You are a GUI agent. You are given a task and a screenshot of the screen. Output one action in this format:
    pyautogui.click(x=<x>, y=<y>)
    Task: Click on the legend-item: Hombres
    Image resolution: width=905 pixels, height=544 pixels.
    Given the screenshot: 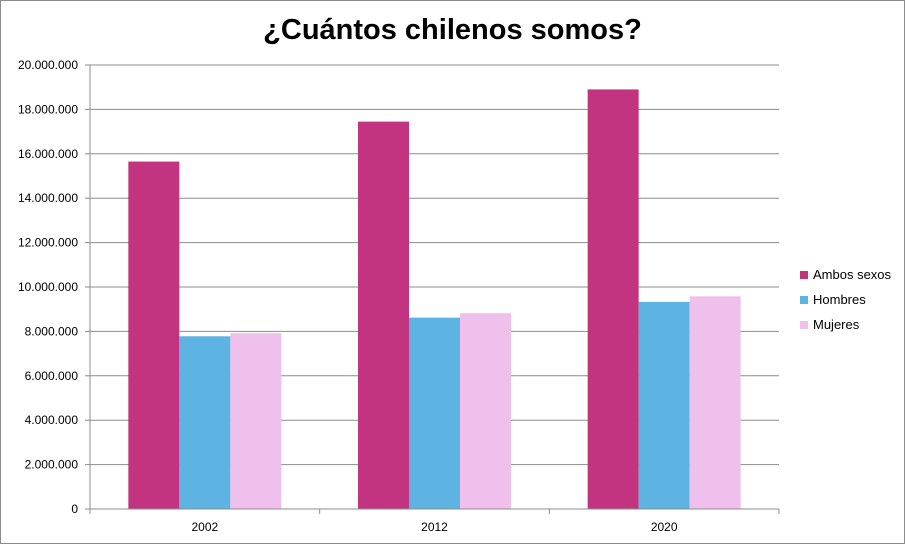 What is the action you would take?
    pyautogui.click(x=845, y=299)
    